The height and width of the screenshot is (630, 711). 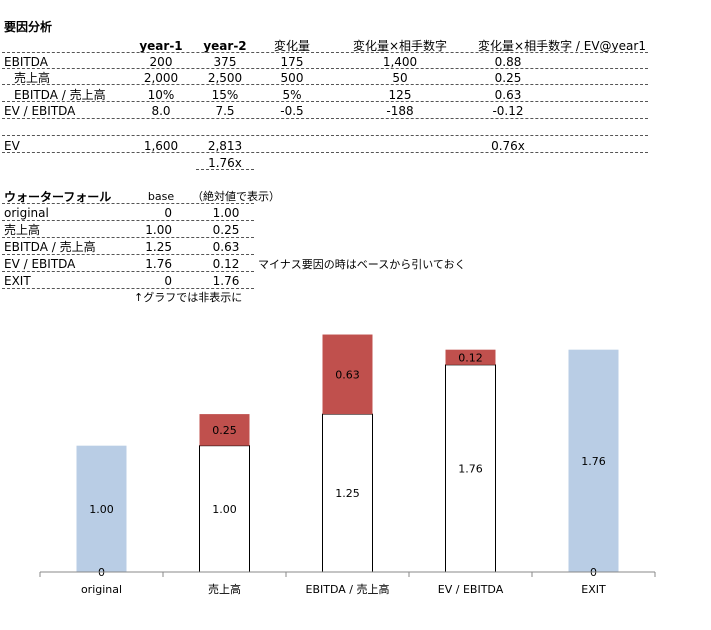 I want to click on note-minus-factor: マイナス要因の時はベースから引いておく, so click(x=362, y=264).